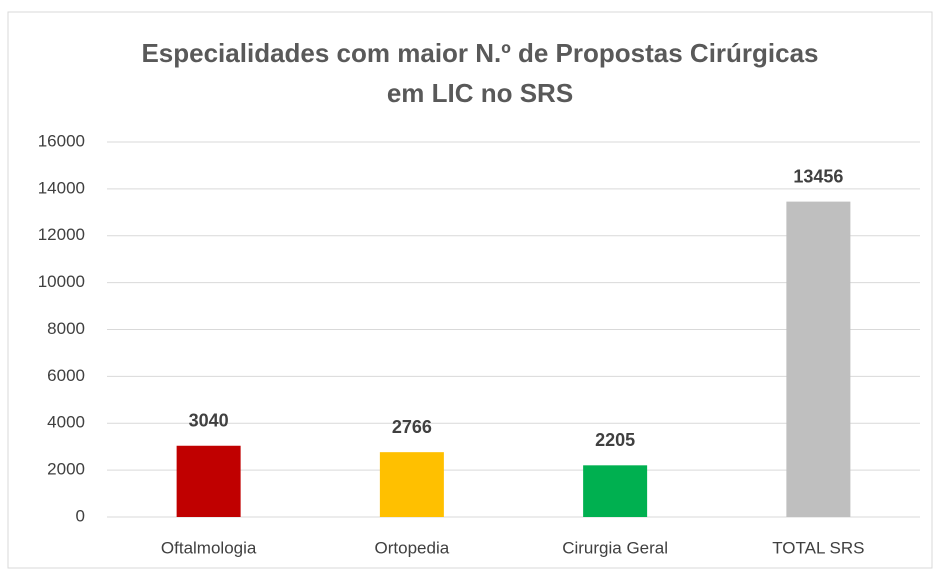 Image resolution: width=937 pixels, height=572 pixels. Describe the element at coordinates (61, 140) in the screenshot. I see `y-tick-label: 16000` at that location.